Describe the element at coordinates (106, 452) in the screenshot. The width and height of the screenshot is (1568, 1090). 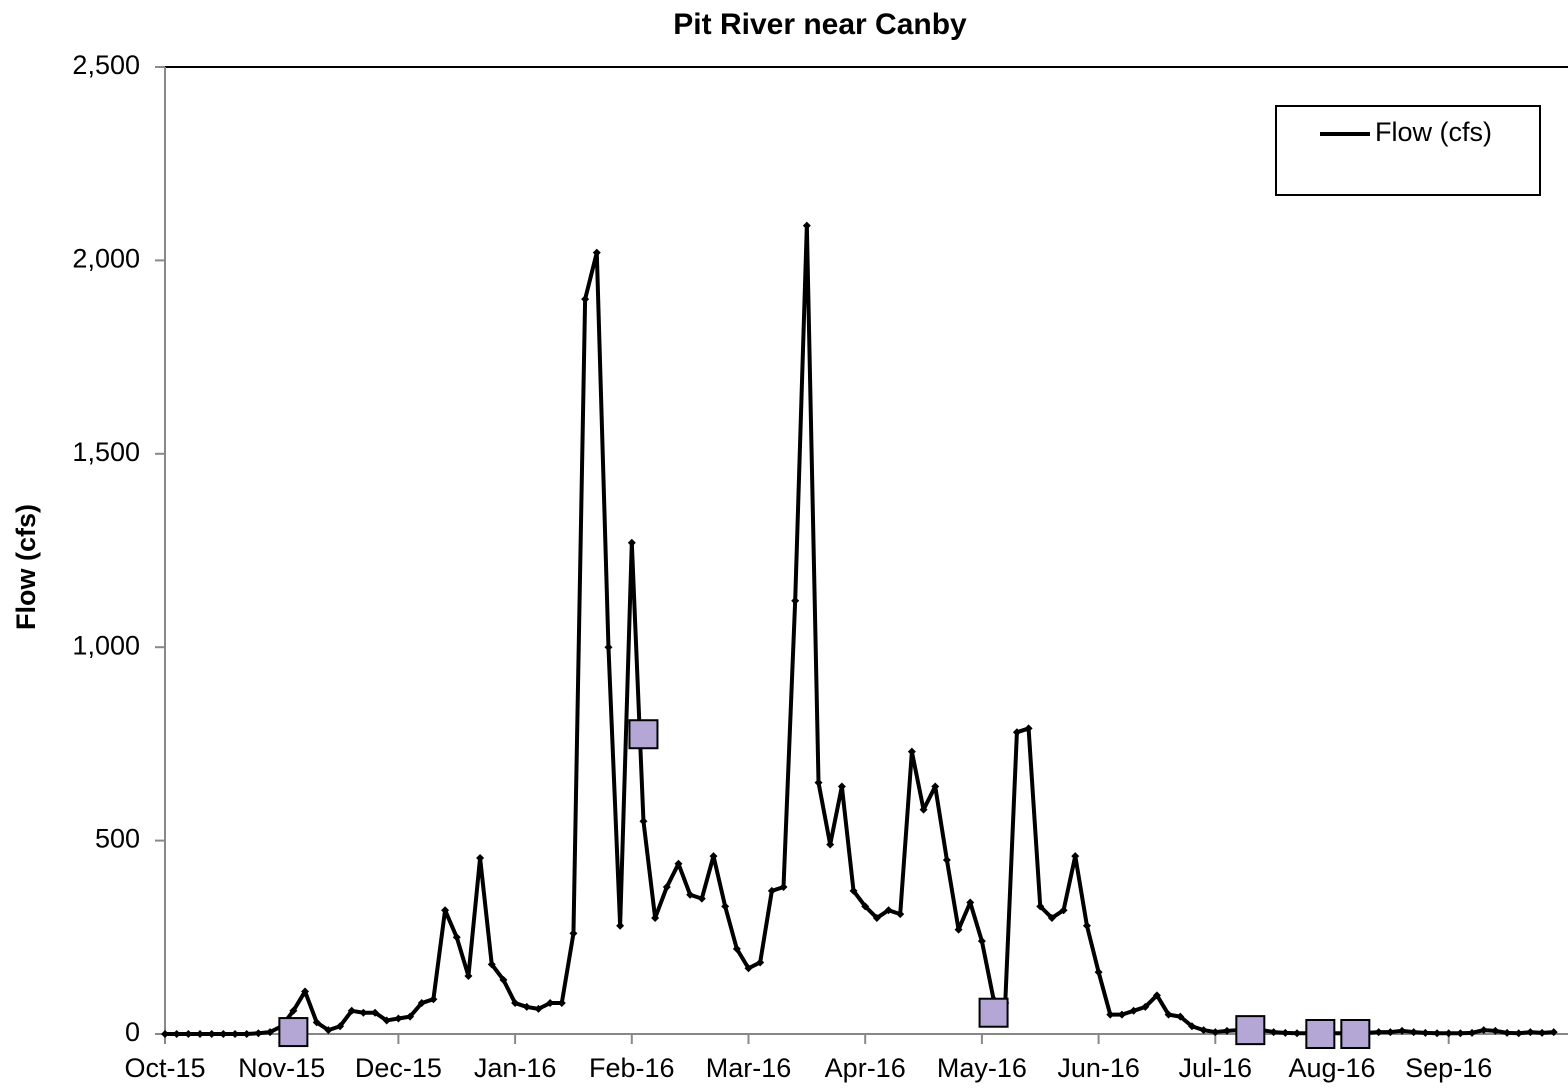
I see `y-tick-label: 1,500` at that location.